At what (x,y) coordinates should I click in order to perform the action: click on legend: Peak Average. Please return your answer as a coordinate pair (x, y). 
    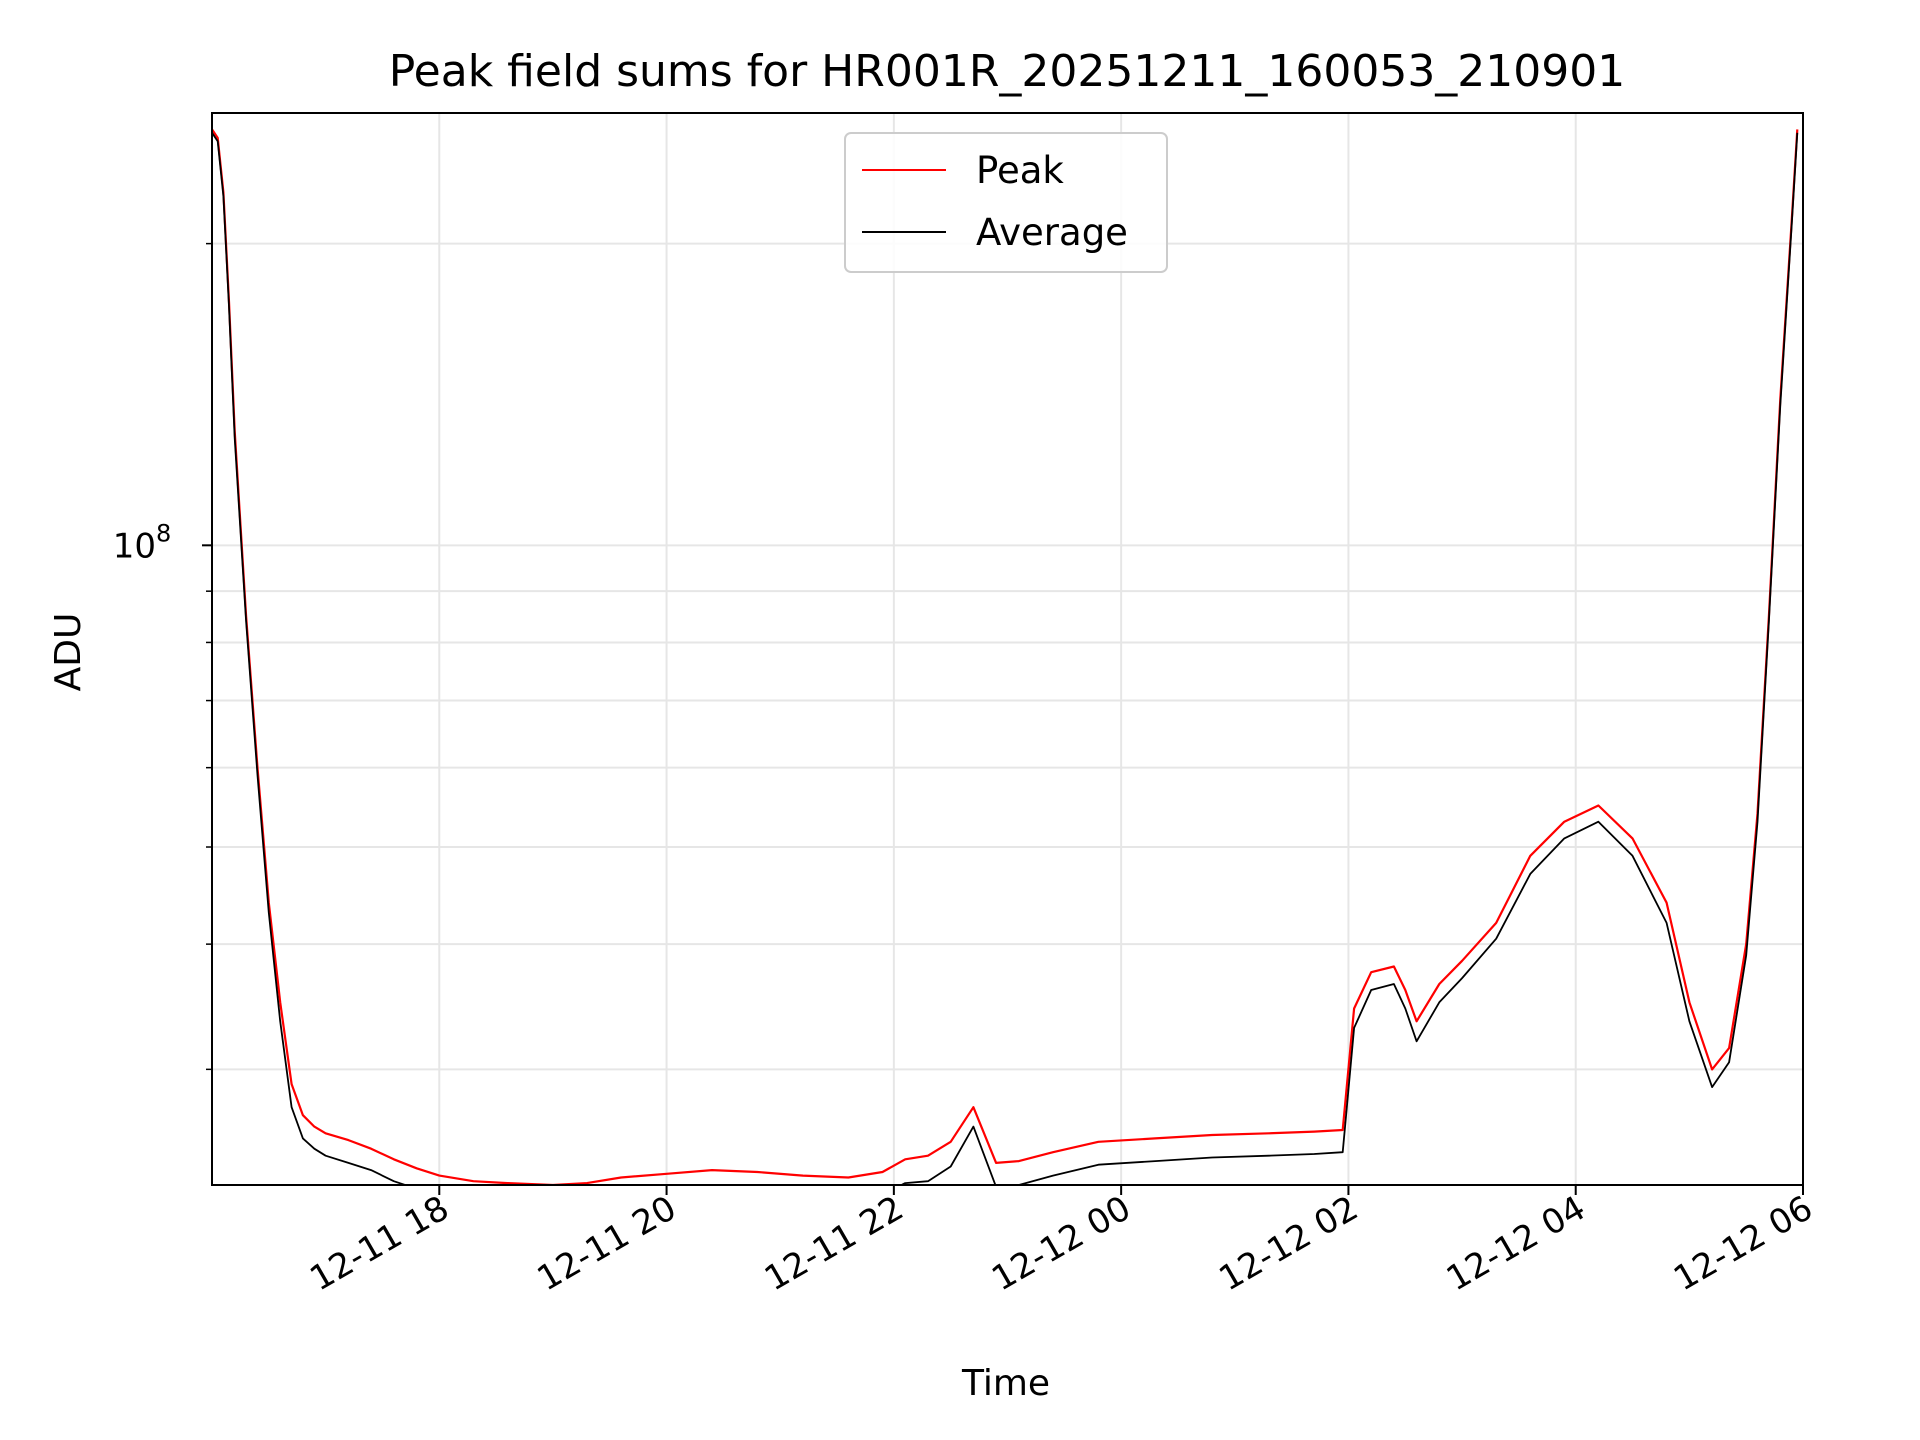
    Looking at the image, I should click on (1006, 202).